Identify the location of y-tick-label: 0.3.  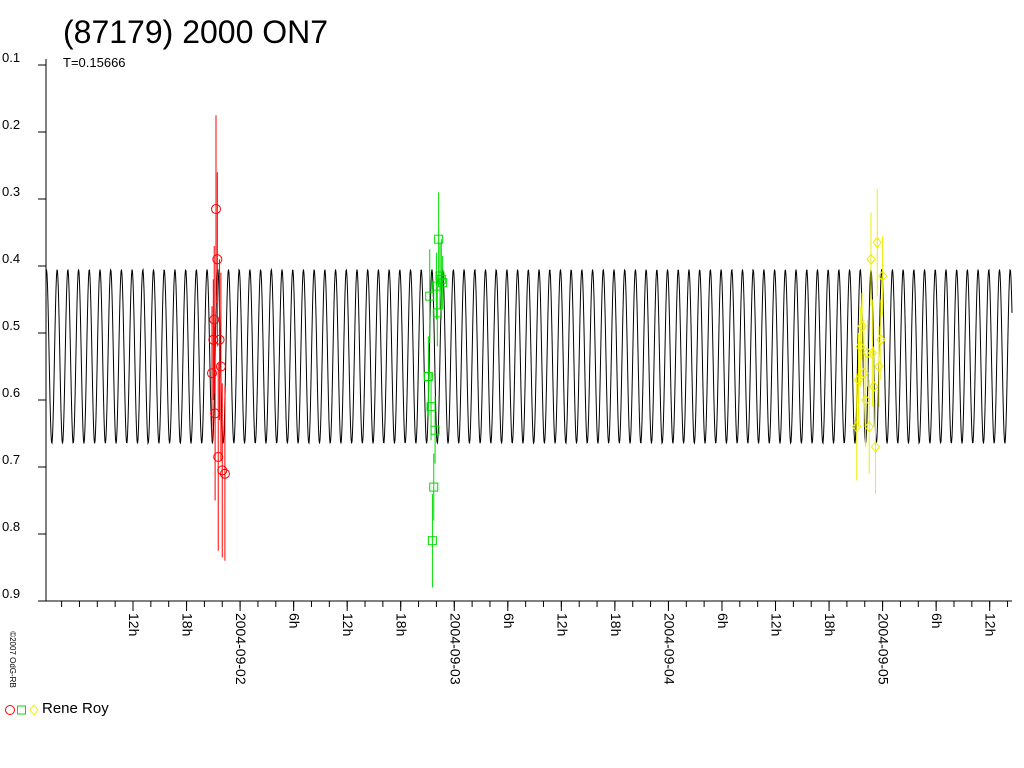
(11, 191).